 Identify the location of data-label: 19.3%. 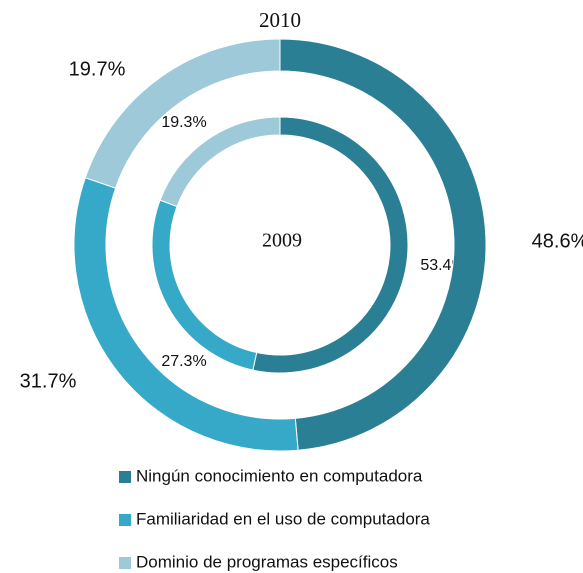
(183, 122).